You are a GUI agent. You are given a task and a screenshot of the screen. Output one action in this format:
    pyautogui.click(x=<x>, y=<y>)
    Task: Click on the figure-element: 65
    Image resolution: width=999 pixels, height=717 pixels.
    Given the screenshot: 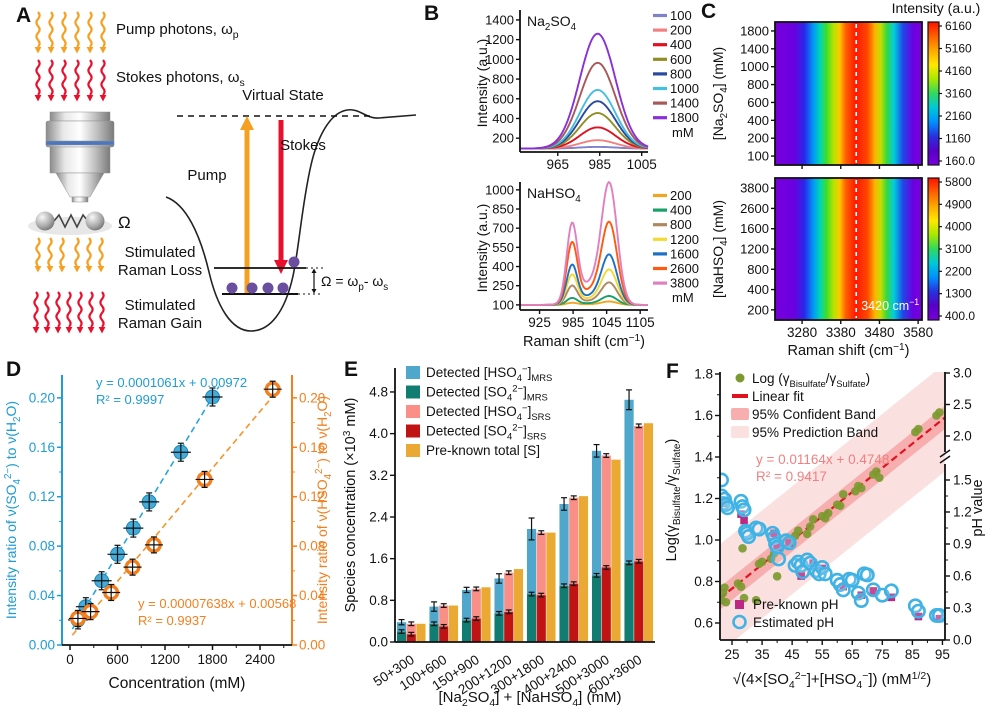 What is the action you would take?
    pyautogui.click(x=852, y=654)
    